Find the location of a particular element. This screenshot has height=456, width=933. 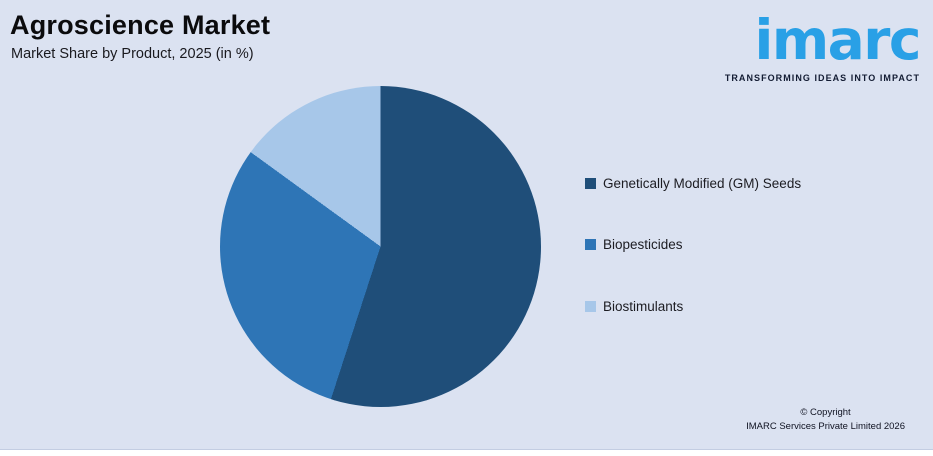

legend-label: Genetically Modified (GM) Seeds is located at coordinates (702, 183).